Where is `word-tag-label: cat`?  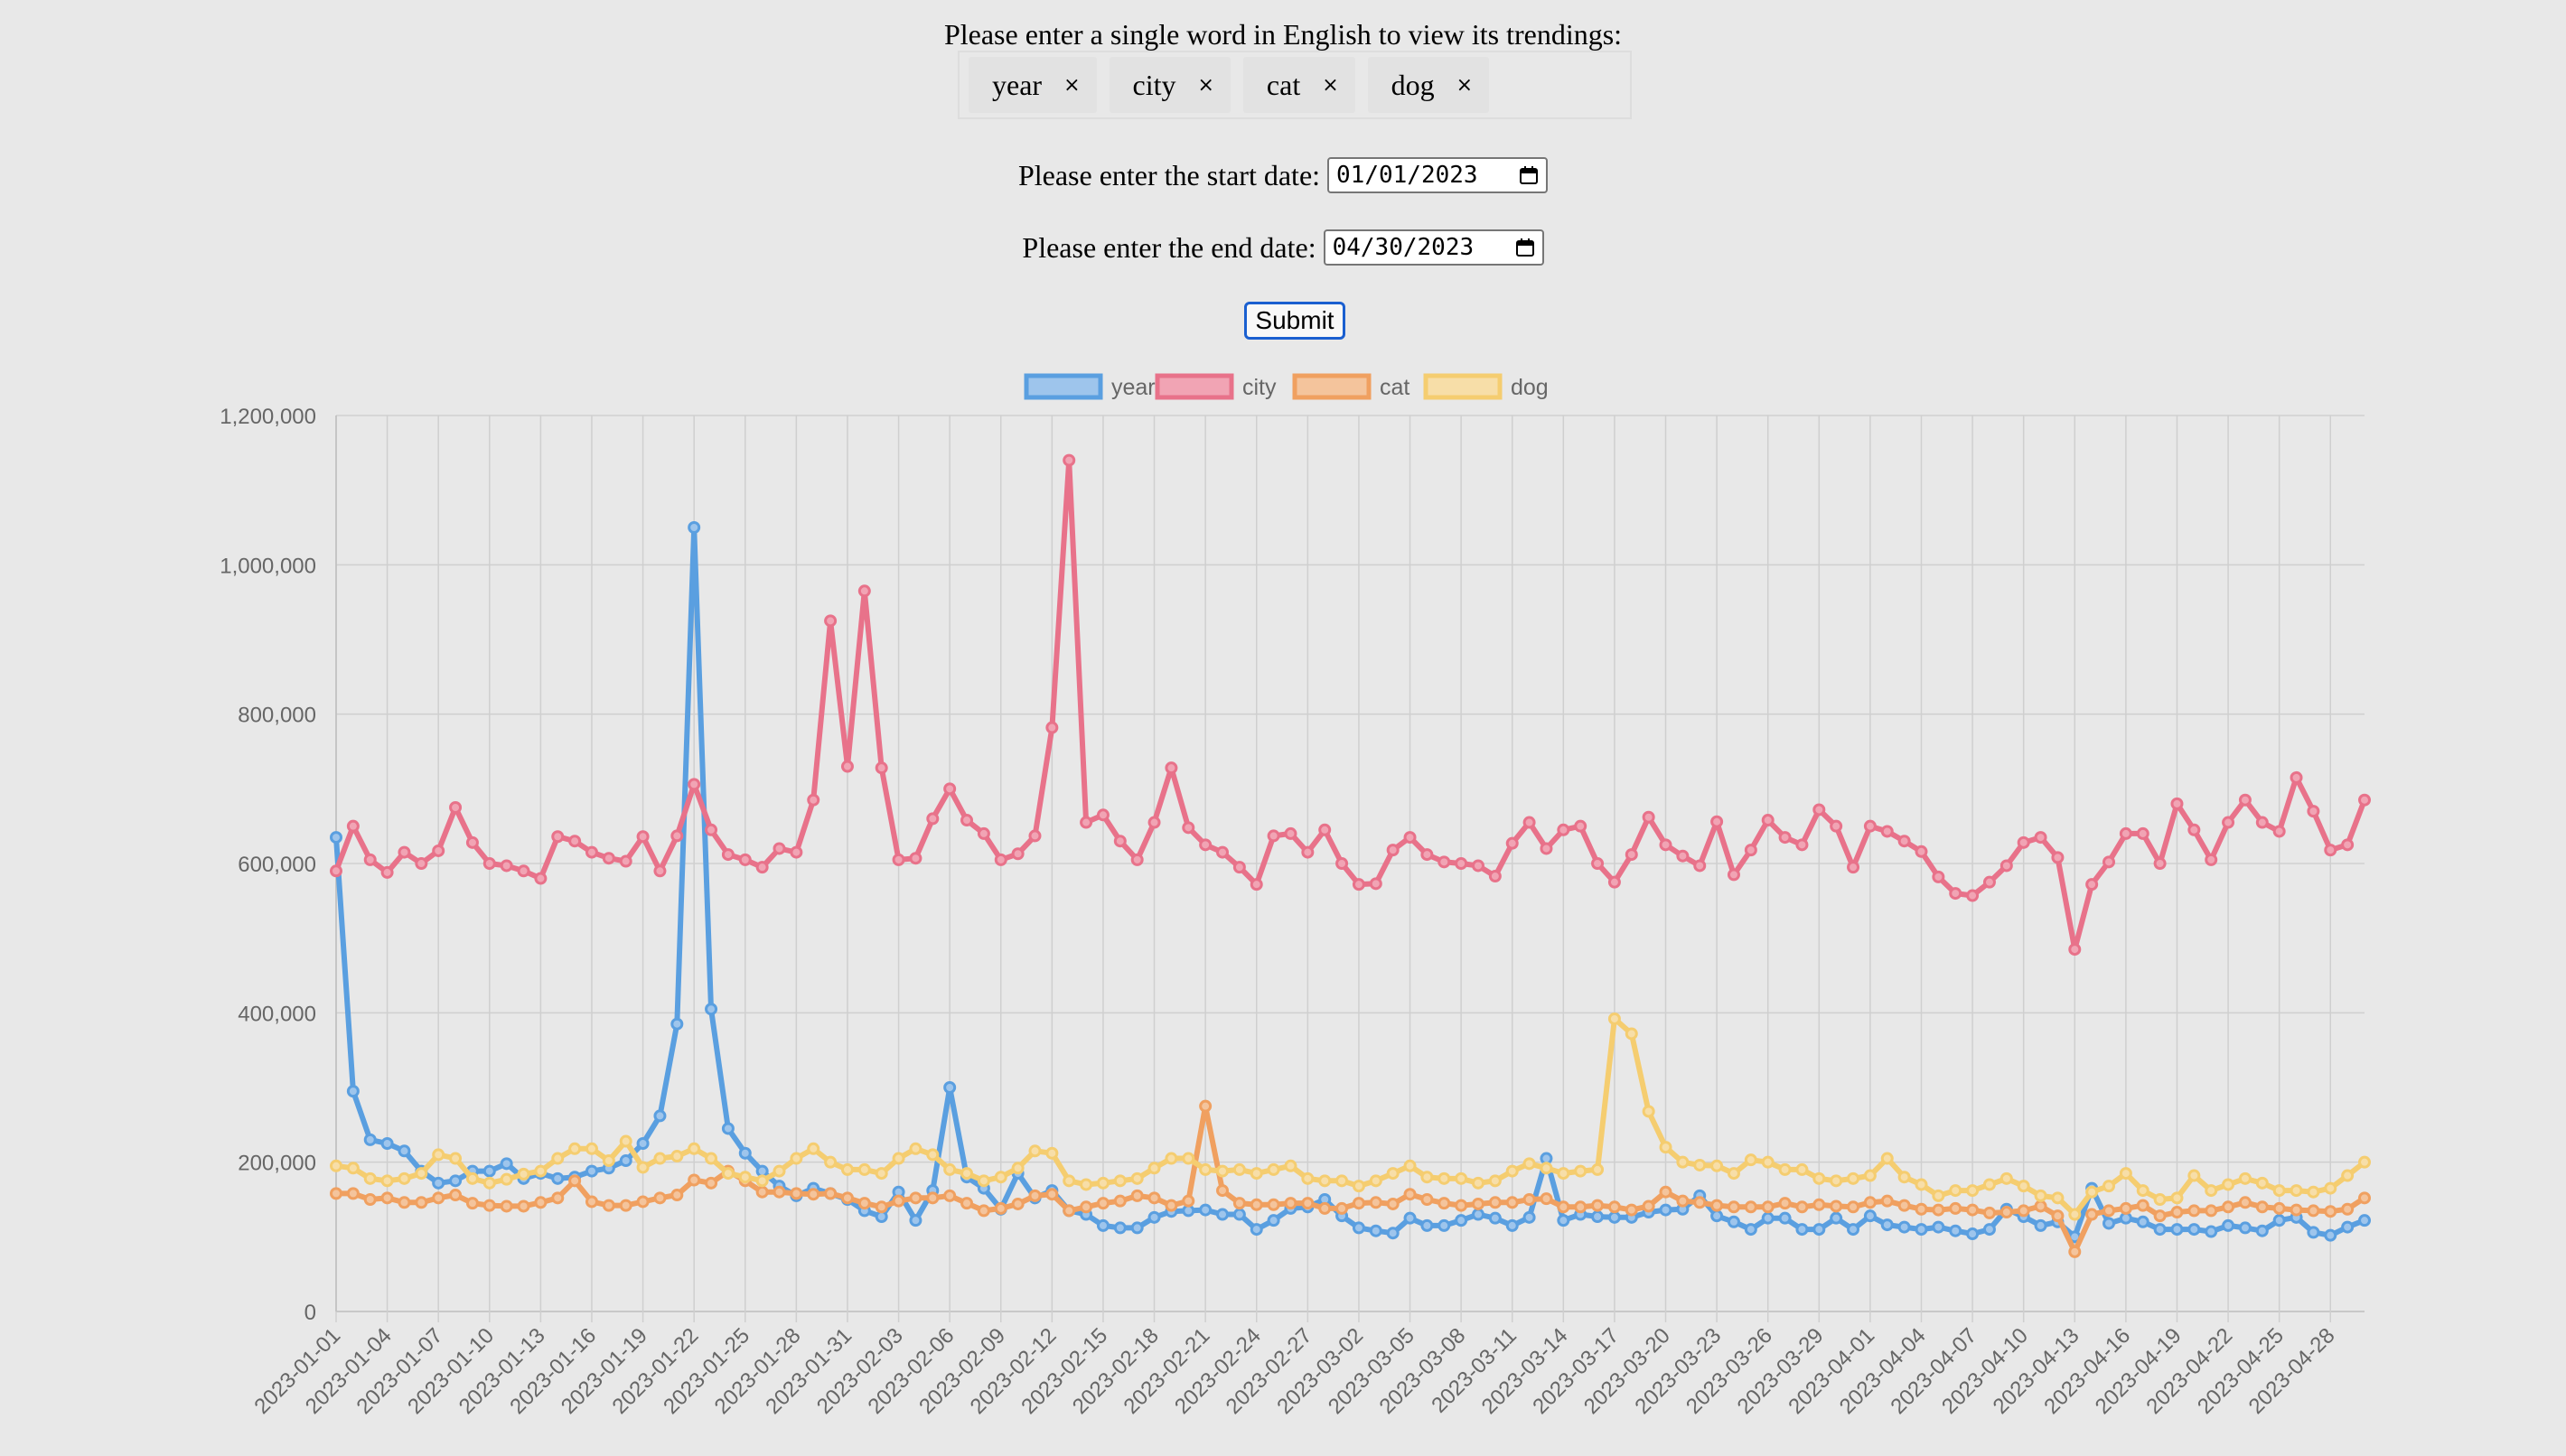
word-tag-label: cat is located at coordinates (1283, 84).